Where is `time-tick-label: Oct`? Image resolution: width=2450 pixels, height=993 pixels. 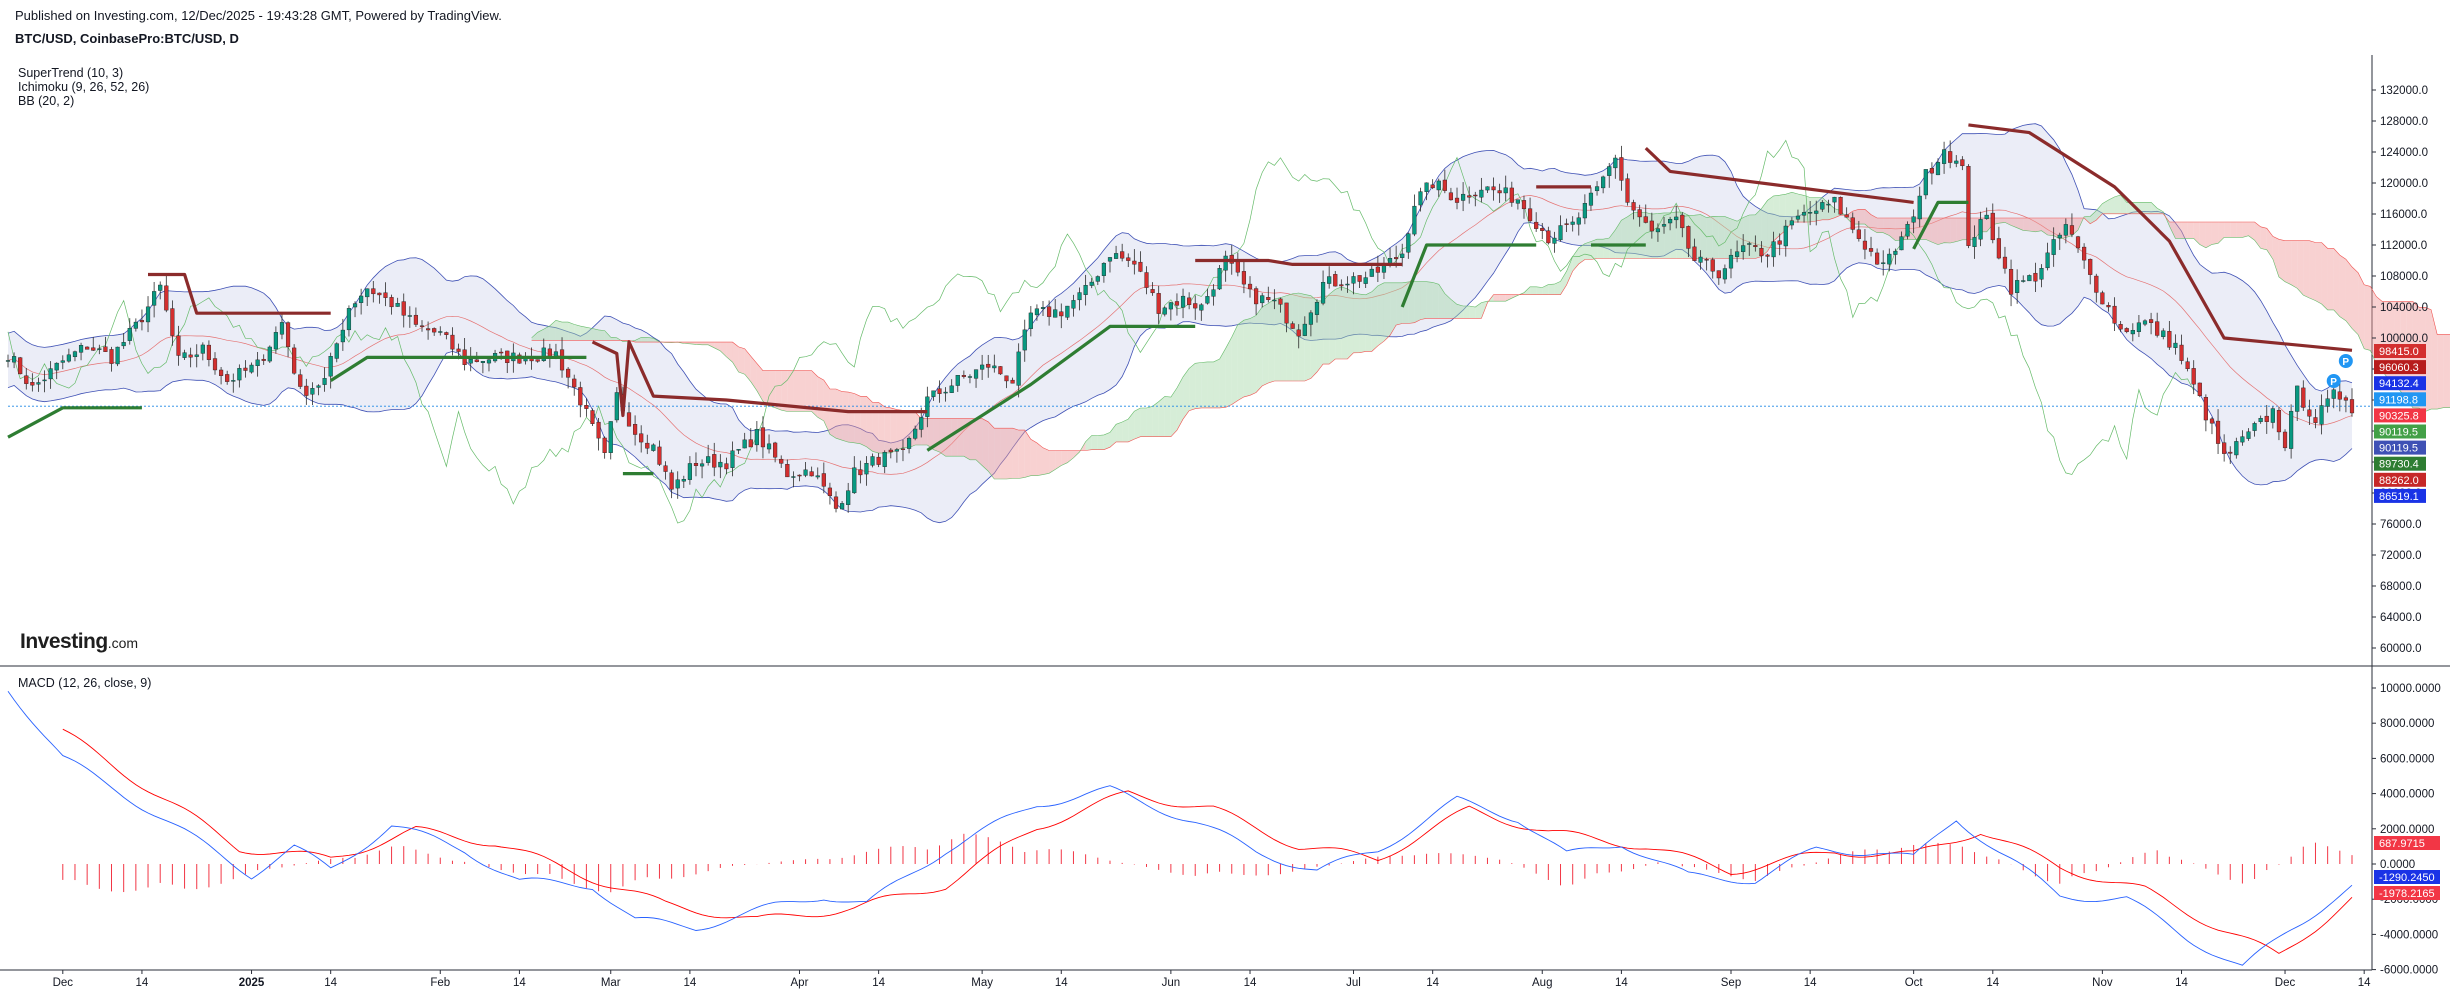
time-tick-label: Oct is located at coordinates (1914, 983).